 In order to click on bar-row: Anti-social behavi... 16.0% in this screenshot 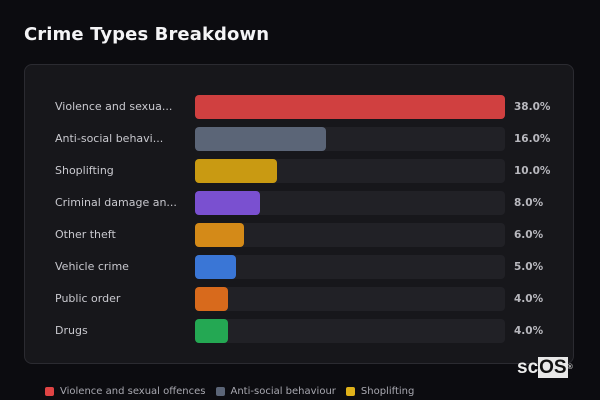, I will do `click(299, 139)`.